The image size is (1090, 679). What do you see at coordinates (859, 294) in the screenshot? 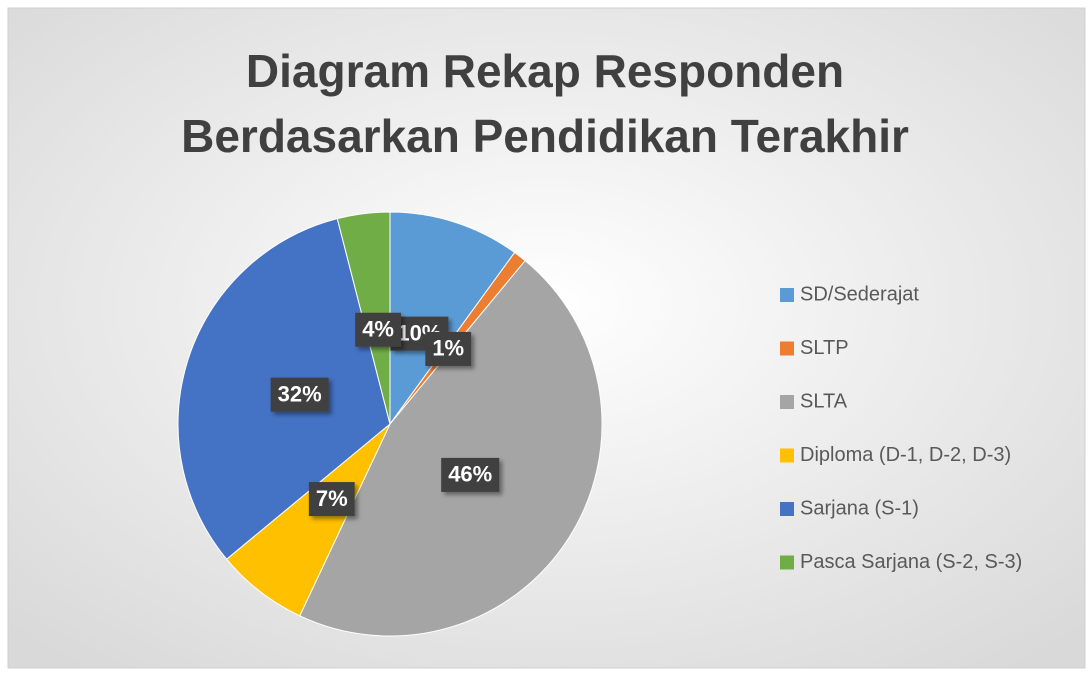
I see `legend-label: SD/Sederajat` at bounding box center [859, 294].